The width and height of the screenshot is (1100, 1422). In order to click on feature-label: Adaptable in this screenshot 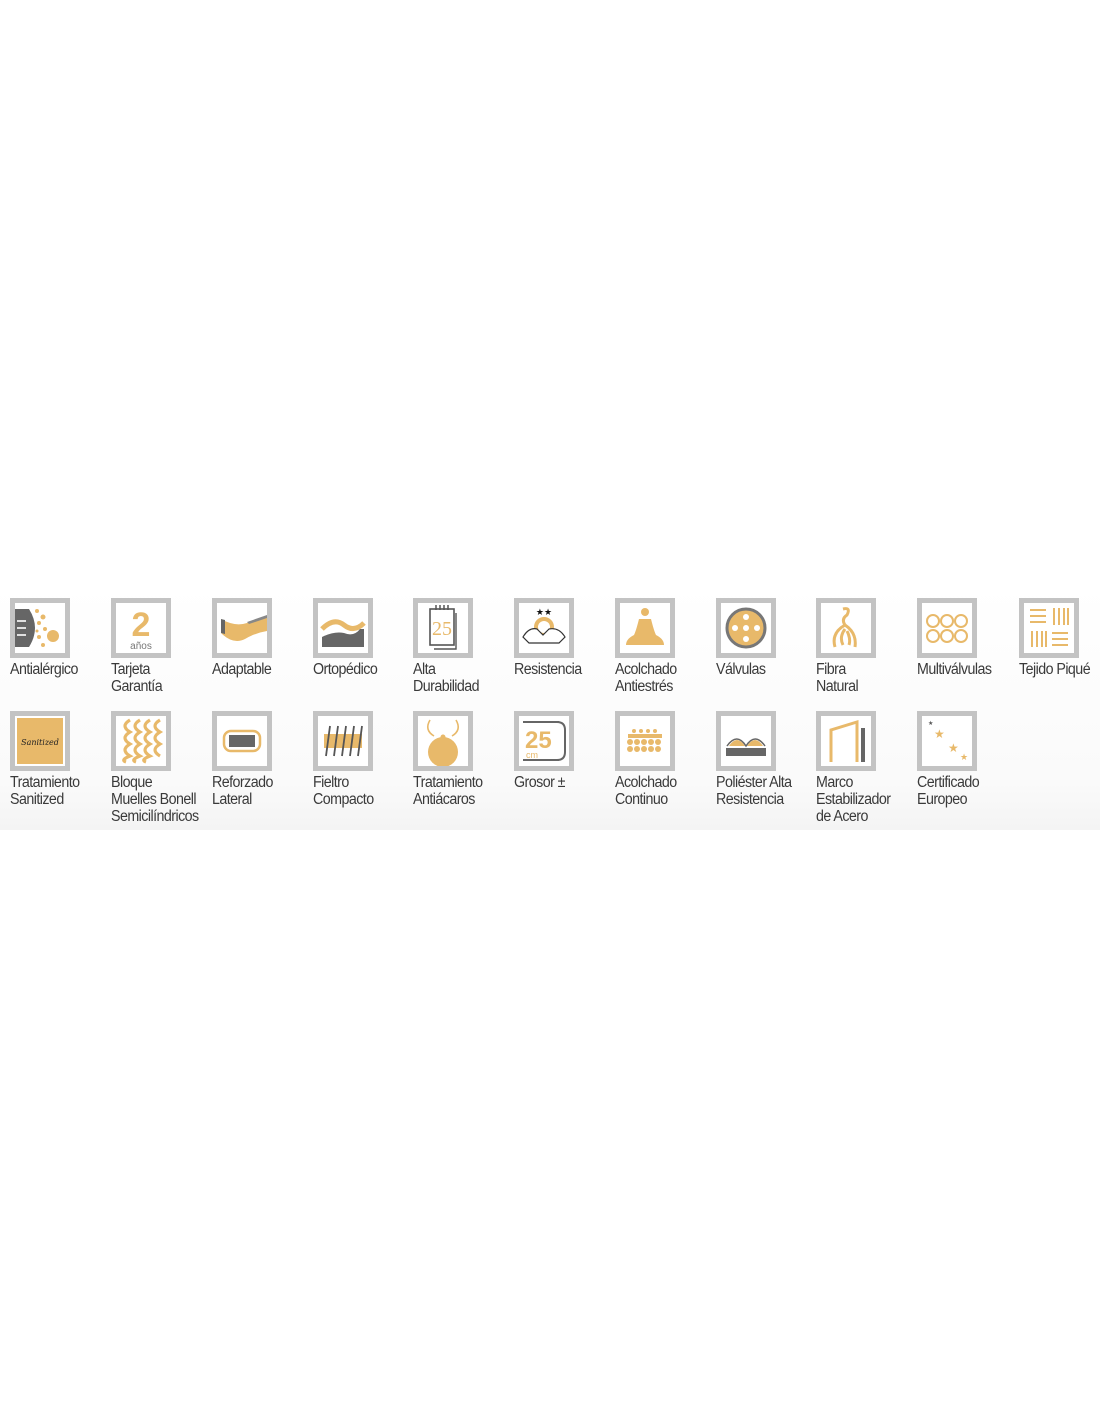, I will do `click(242, 669)`.